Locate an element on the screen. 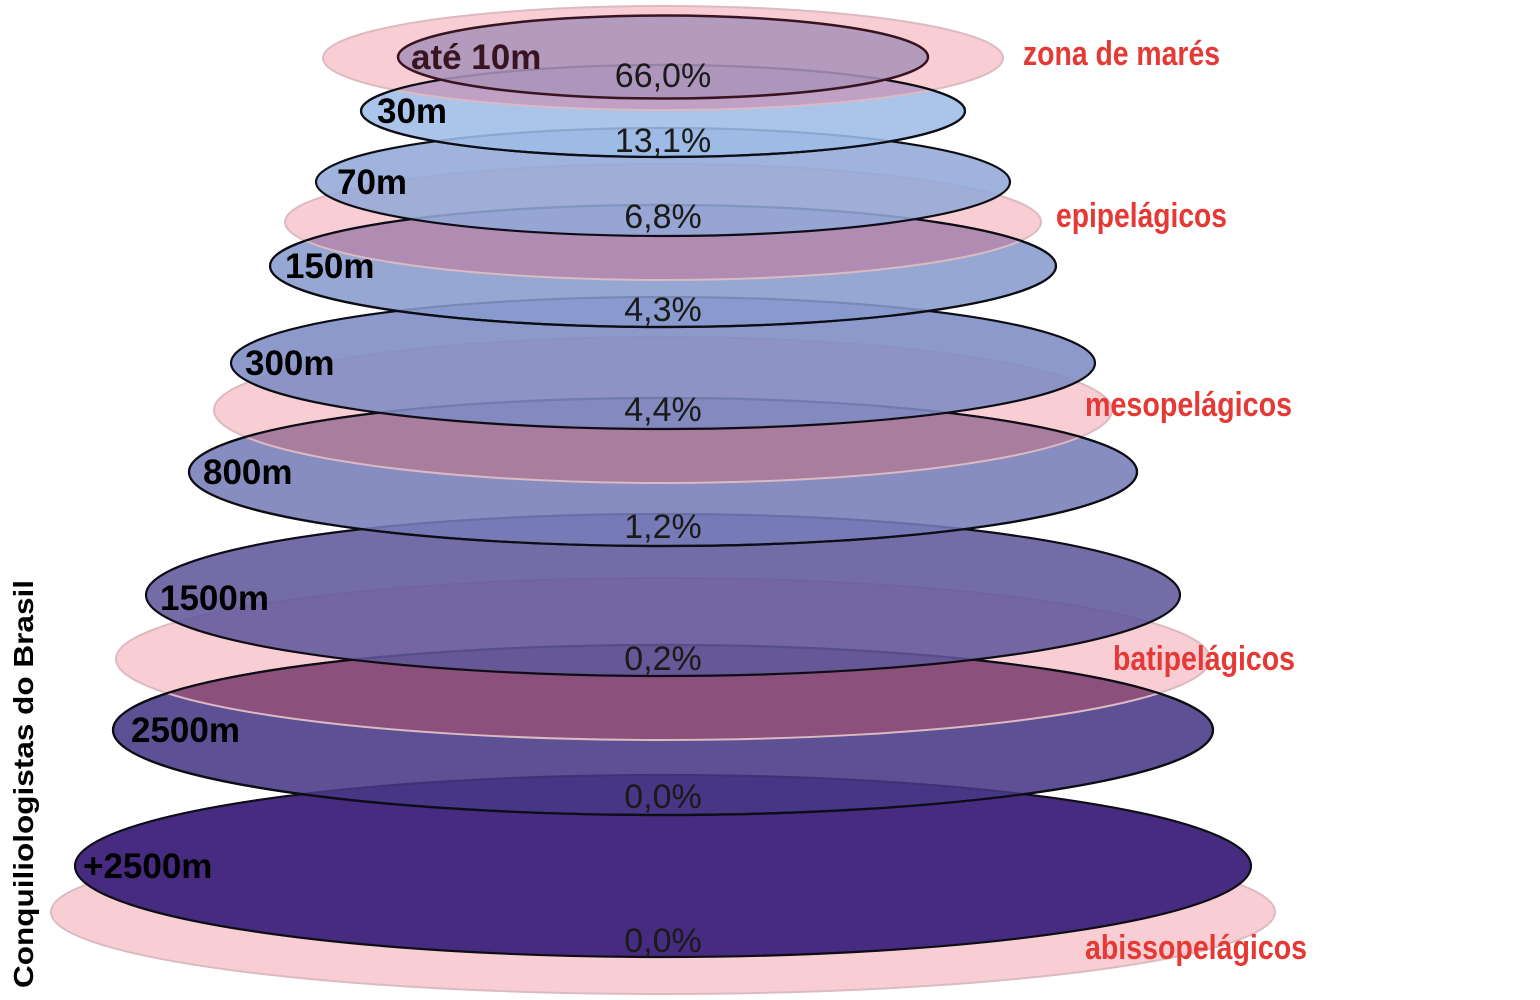 The width and height of the screenshot is (1540, 1000). svg-text: Conquiliologistas do Brasil is located at coordinates (23, 784).